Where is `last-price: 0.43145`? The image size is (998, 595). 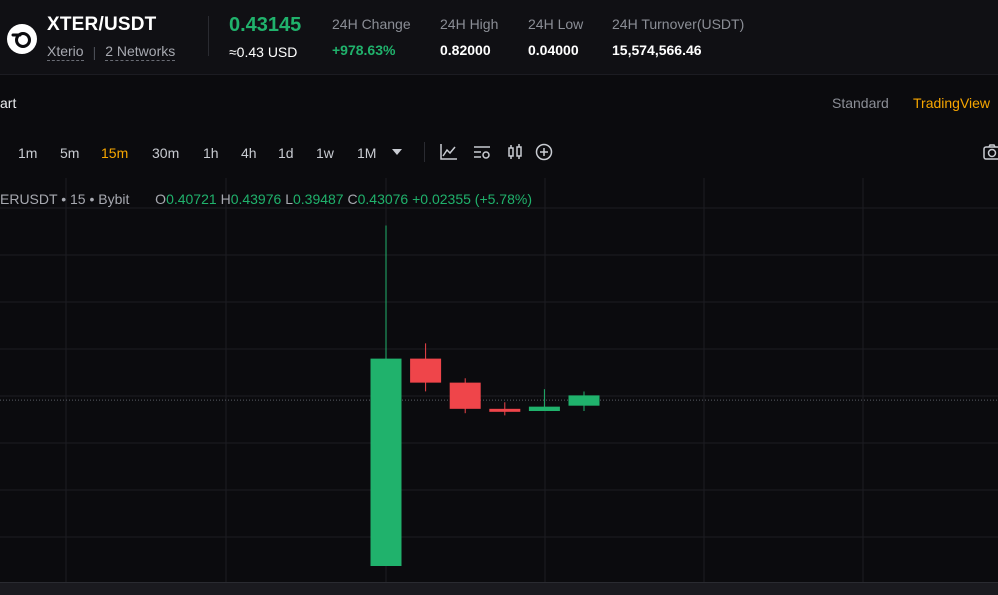 last-price: 0.43145 is located at coordinates (265, 25).